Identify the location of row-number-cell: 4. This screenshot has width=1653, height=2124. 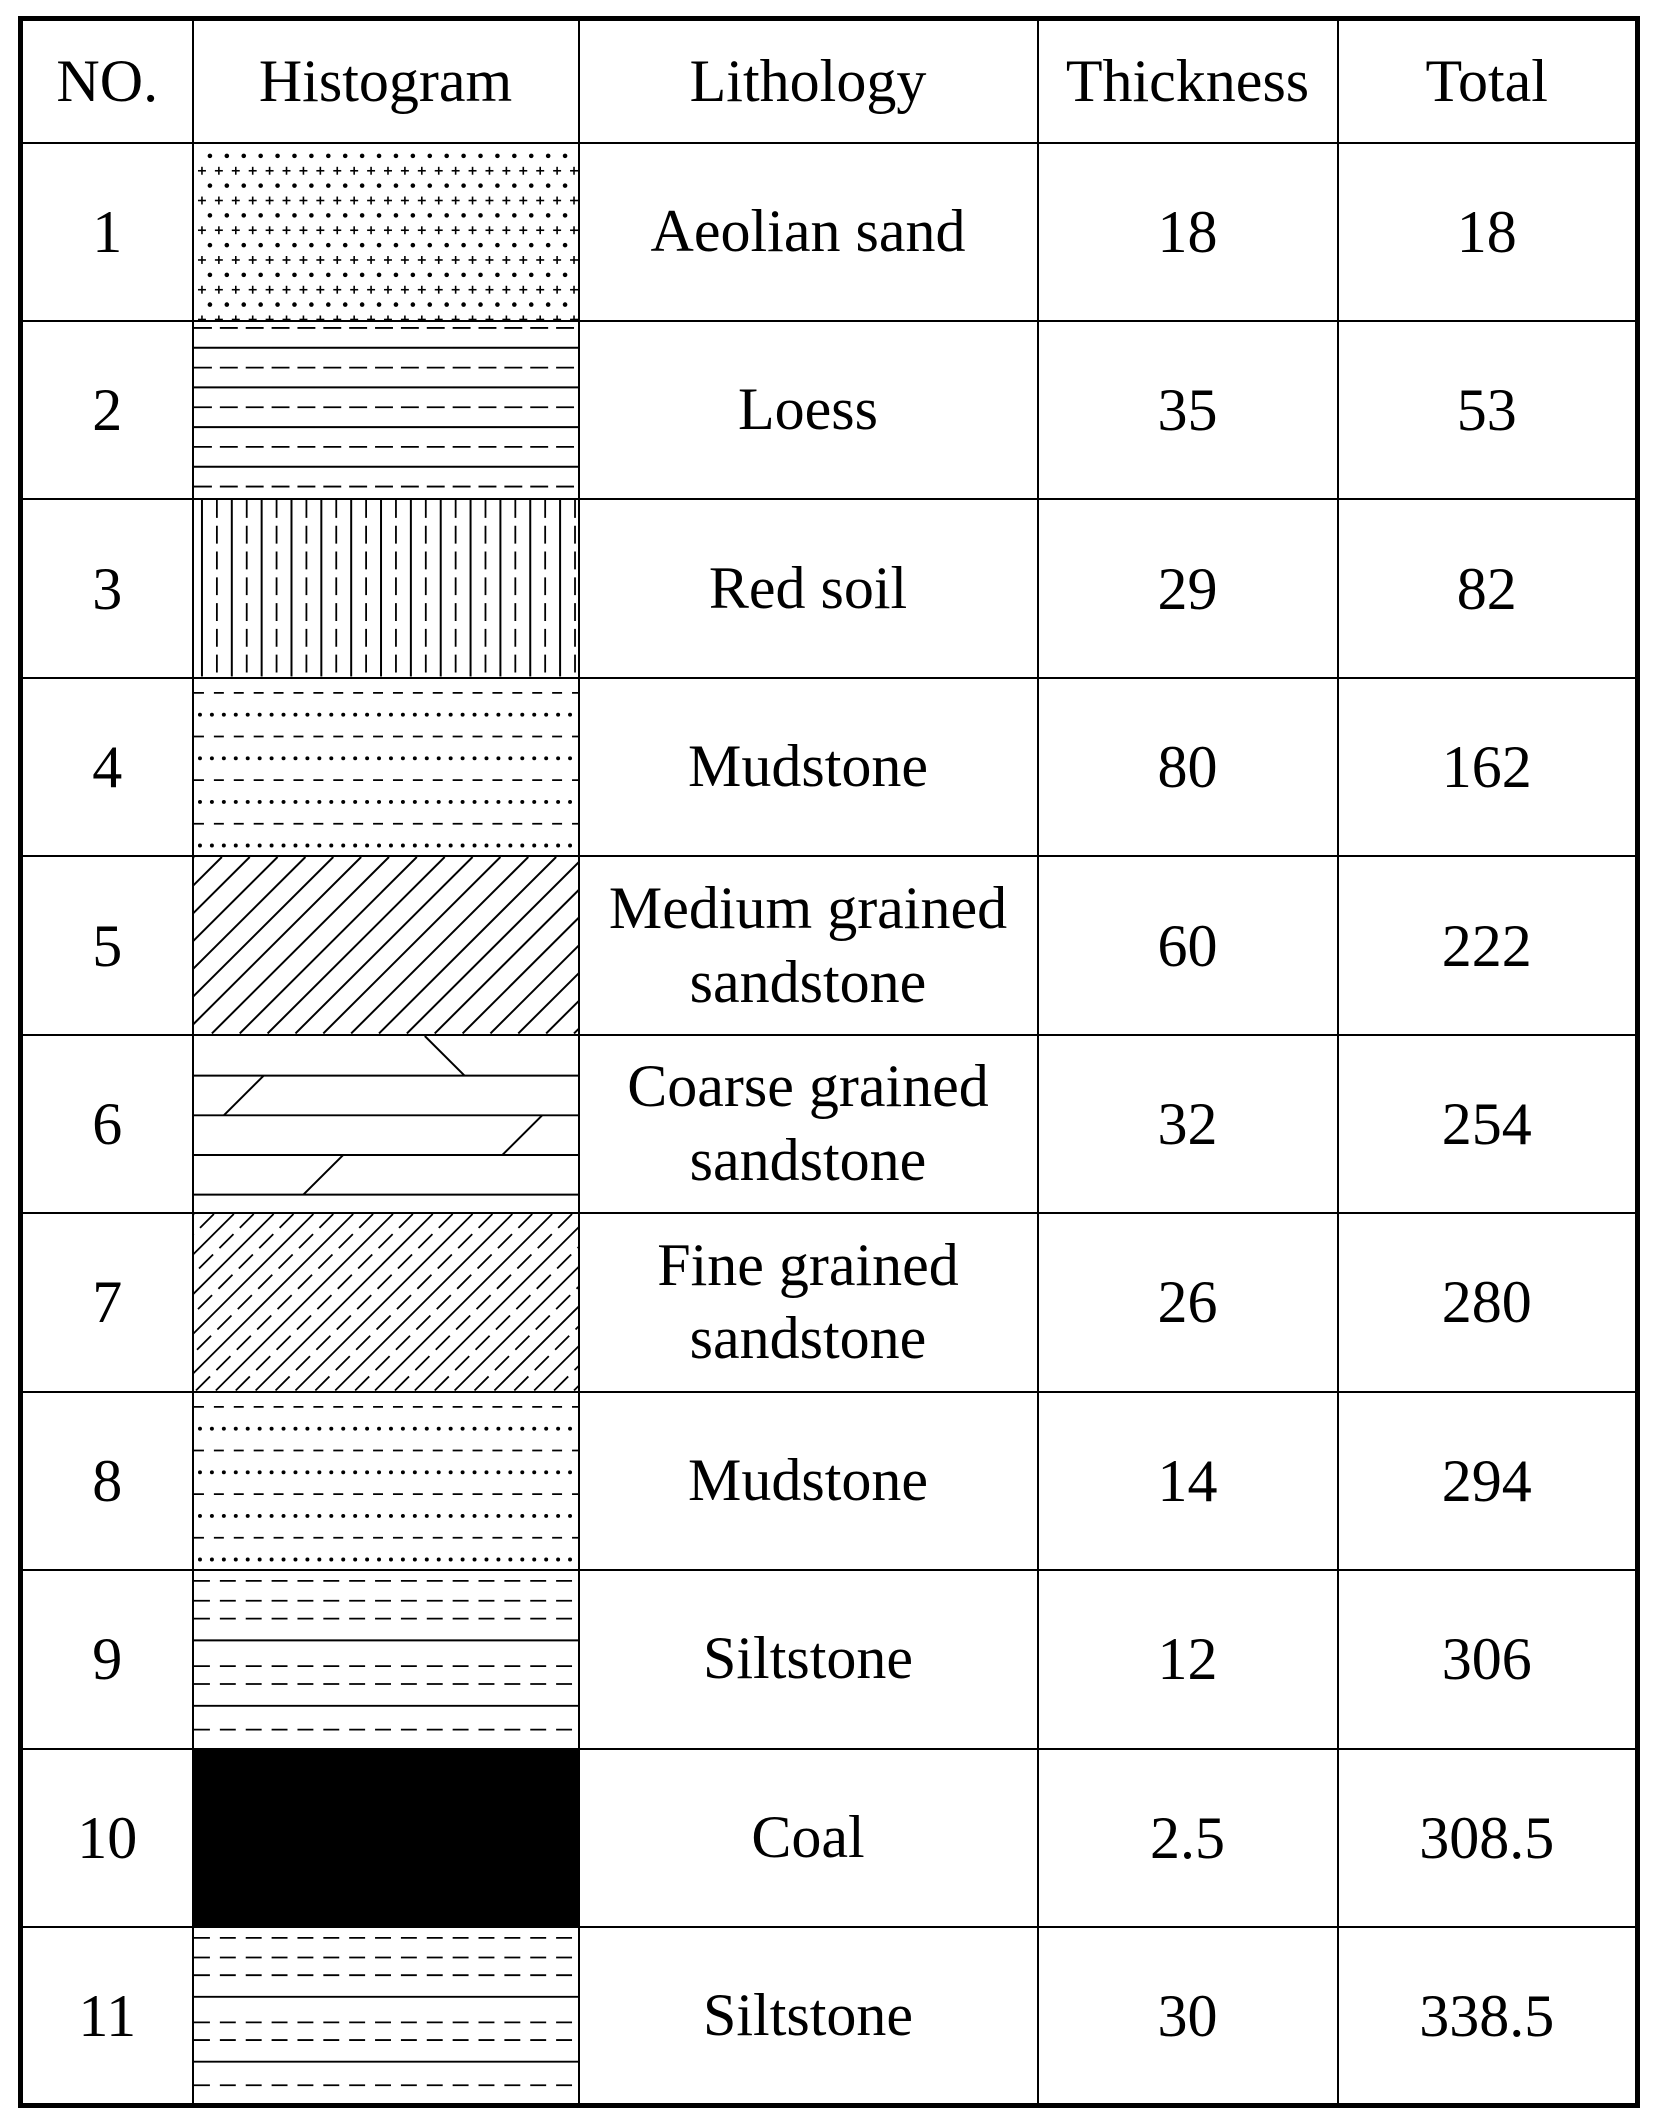
(106, 767).